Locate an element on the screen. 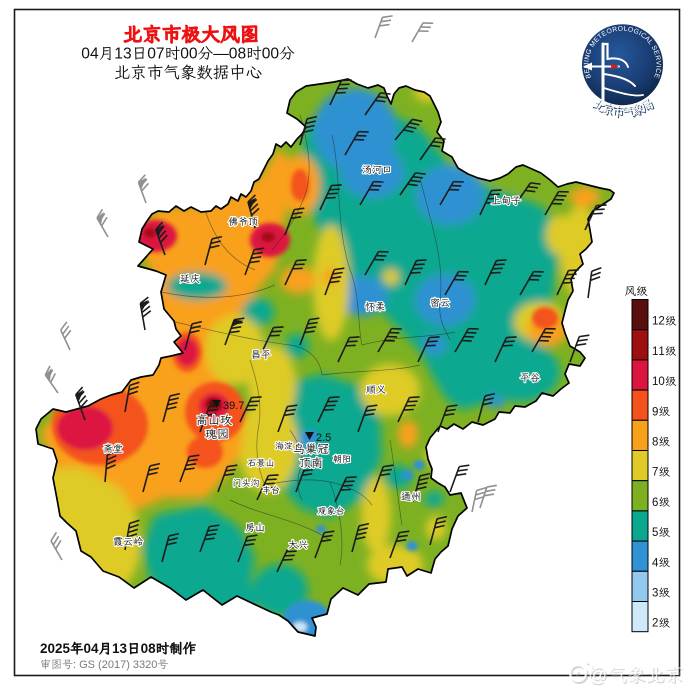  svg-text: 2025 is located at coordinates (55, 648).